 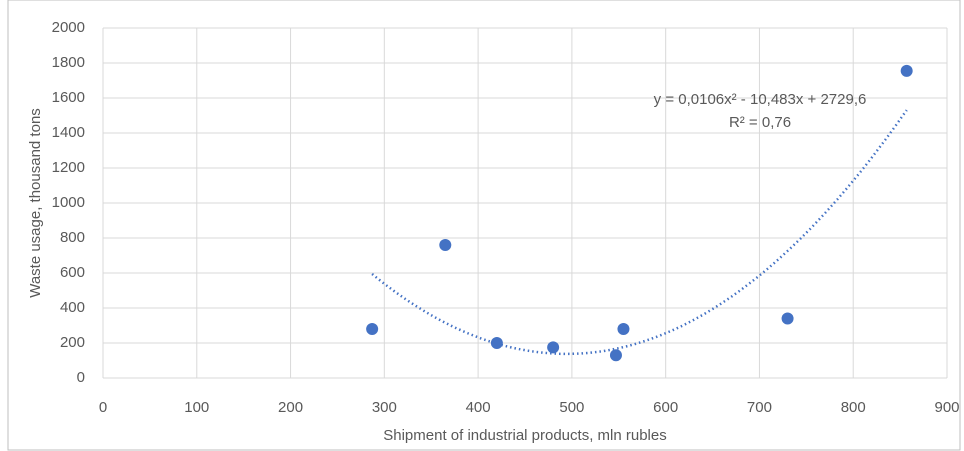 What do you see at coordinates (72, 272) in the screenshot?
I see `y-tick-label: 600` at bounding box center [72, 272].